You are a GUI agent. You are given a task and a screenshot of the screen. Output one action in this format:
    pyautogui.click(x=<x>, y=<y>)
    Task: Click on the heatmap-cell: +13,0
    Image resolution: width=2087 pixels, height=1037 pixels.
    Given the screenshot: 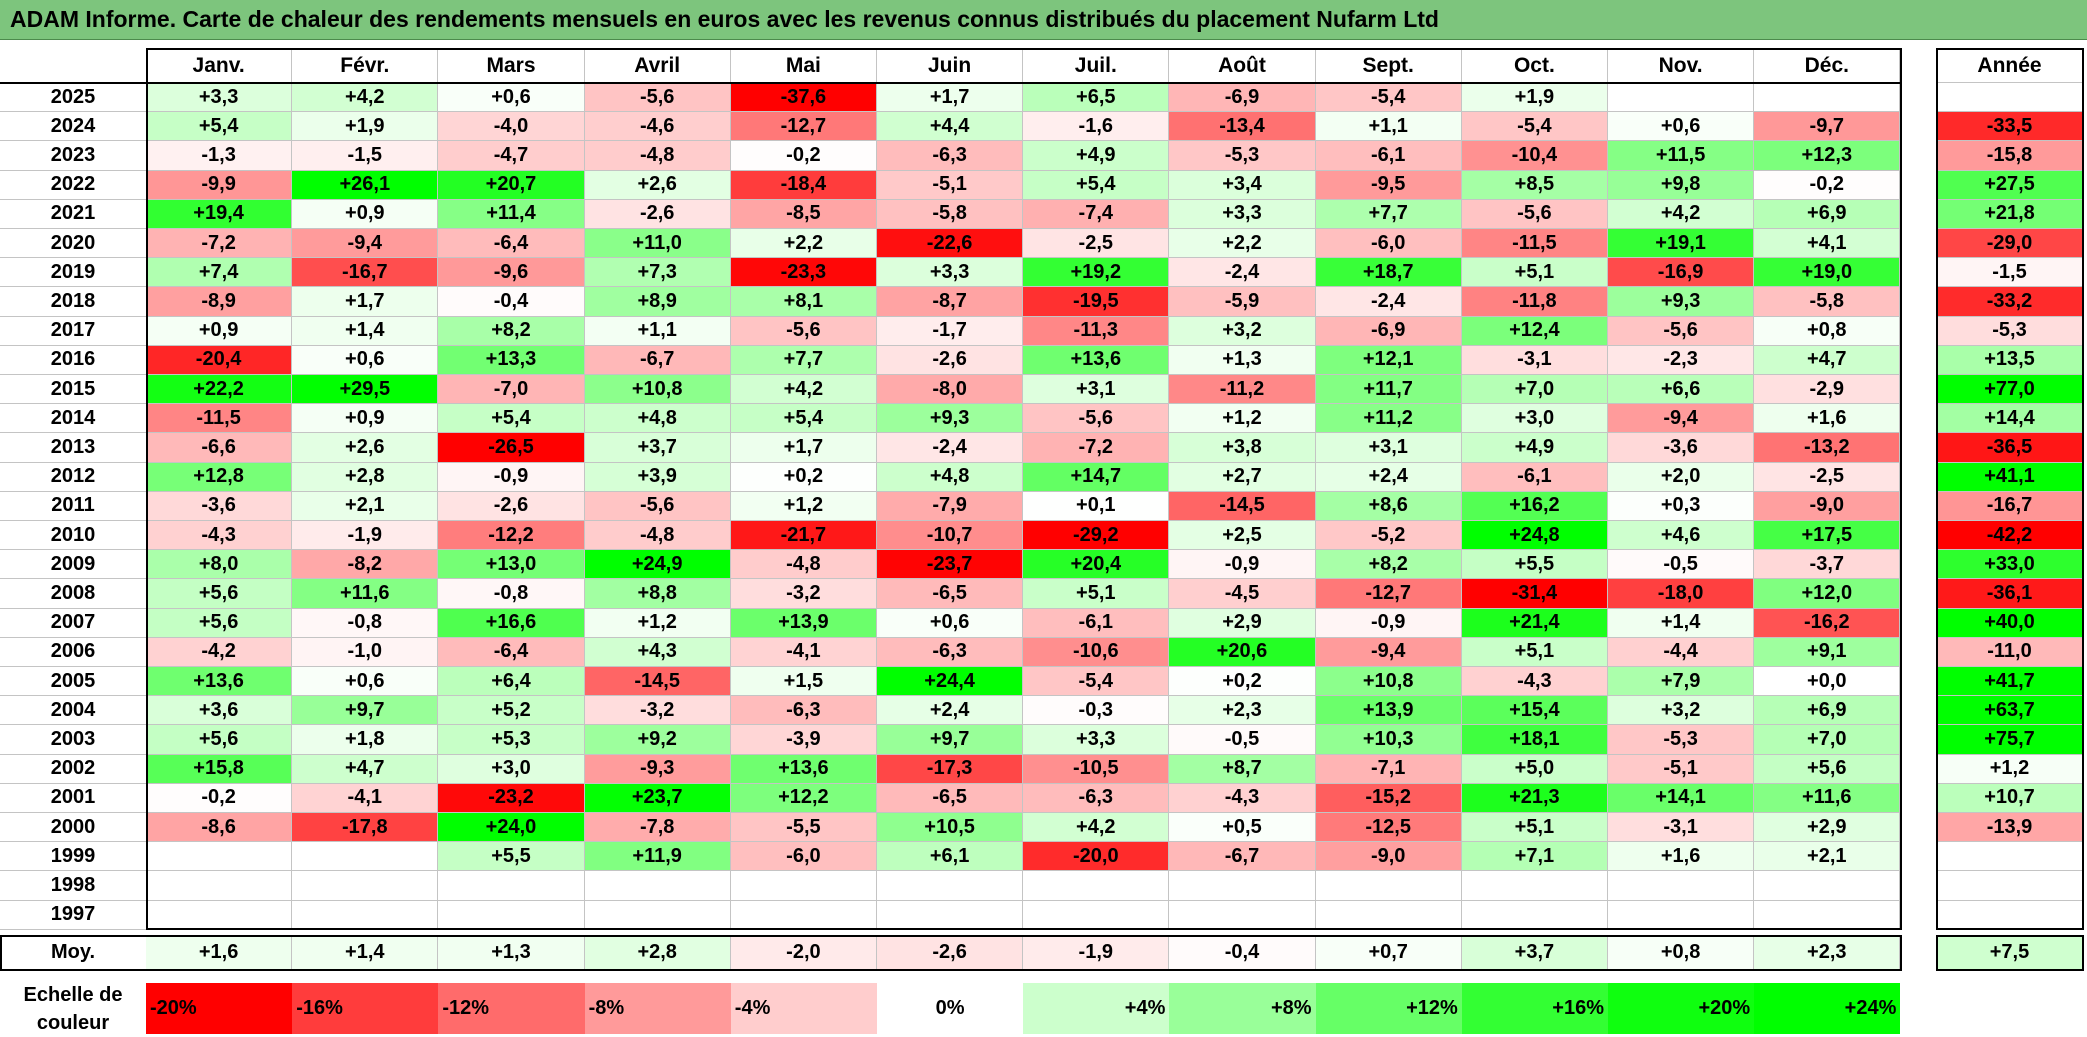 What is the action you would take?
    pyautogui.click(x=511, y=565)
    